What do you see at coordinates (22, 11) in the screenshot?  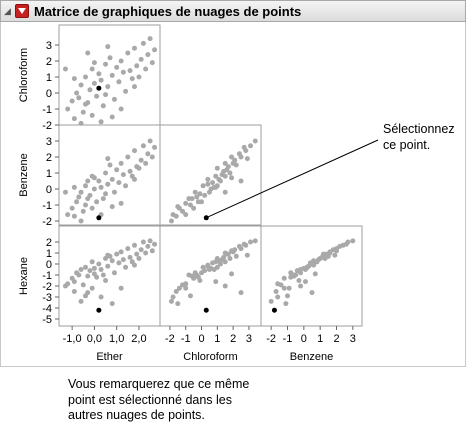 I see `red-triangle-menu-icon` at bounding box center [22, 11].